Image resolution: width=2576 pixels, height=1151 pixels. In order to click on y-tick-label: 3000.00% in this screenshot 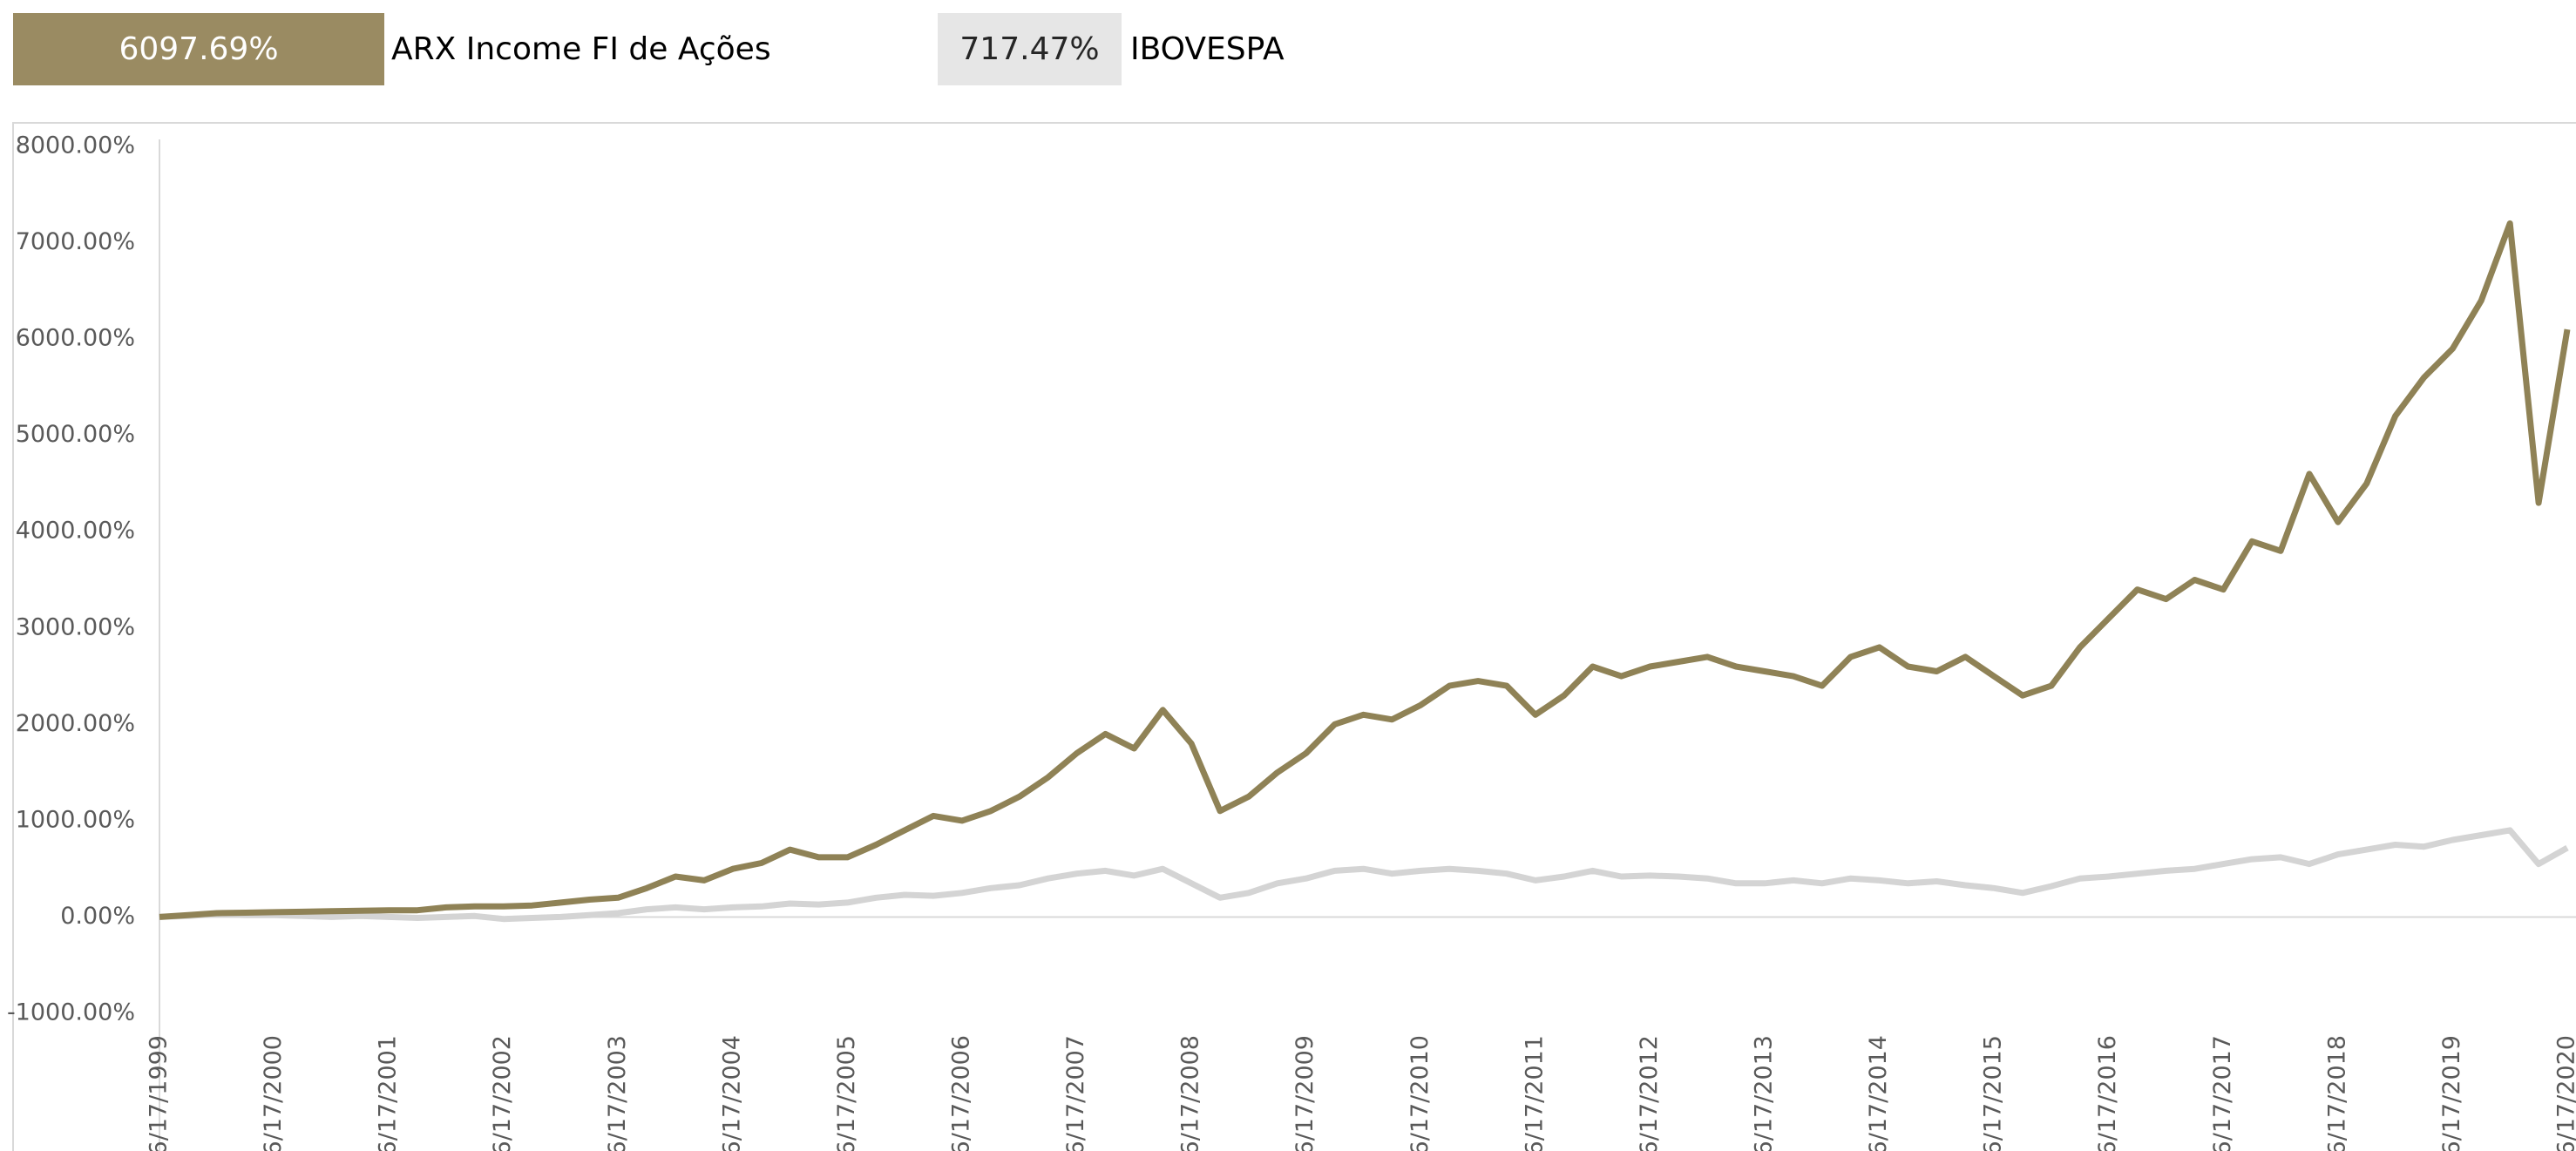, I will do `click(75, 626)`.